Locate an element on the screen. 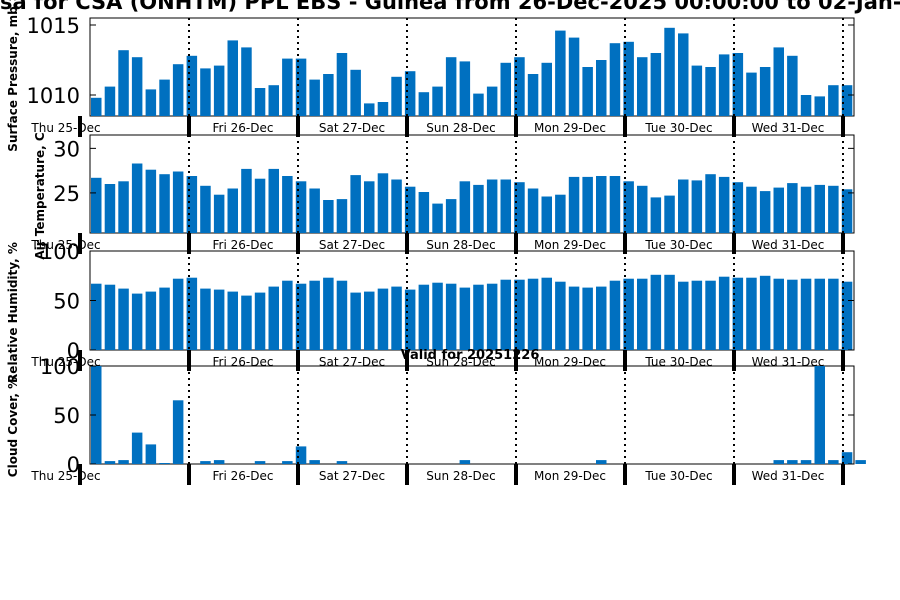  plot-frame is located at coordinates (472, 415).